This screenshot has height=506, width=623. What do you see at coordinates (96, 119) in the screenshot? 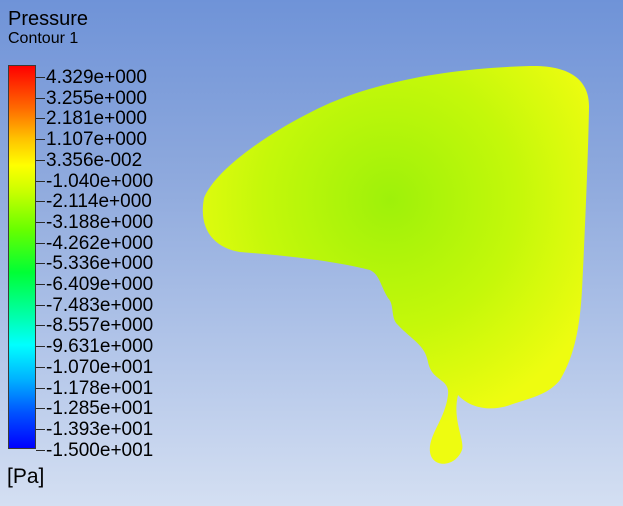
I see `color-scale-label: 2.181e+000` at bounding box center [96, 119].